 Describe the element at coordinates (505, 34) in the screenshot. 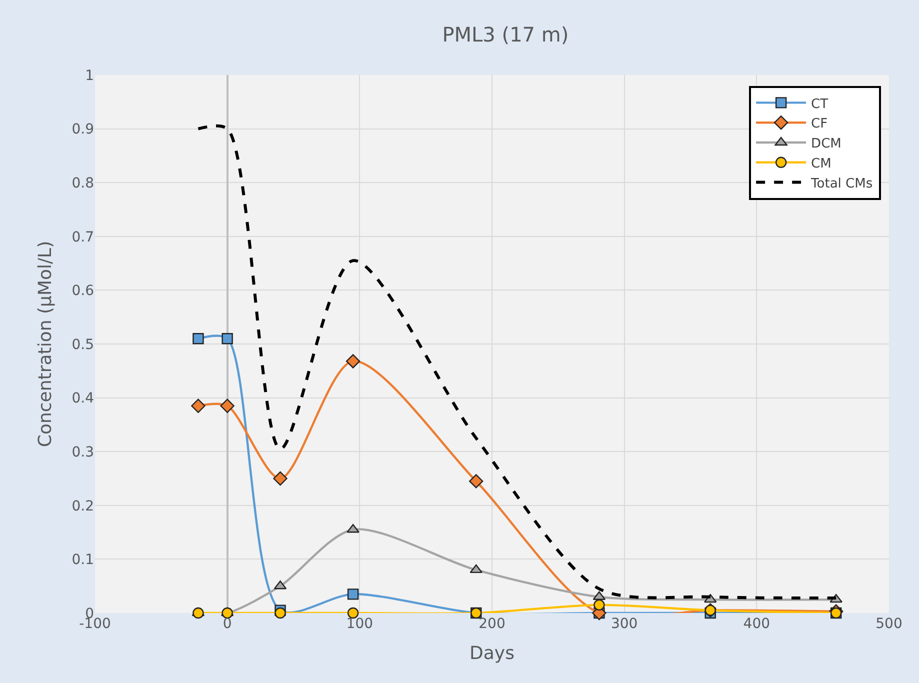

I see `chart-title: PML3 (17 m)` at that location.